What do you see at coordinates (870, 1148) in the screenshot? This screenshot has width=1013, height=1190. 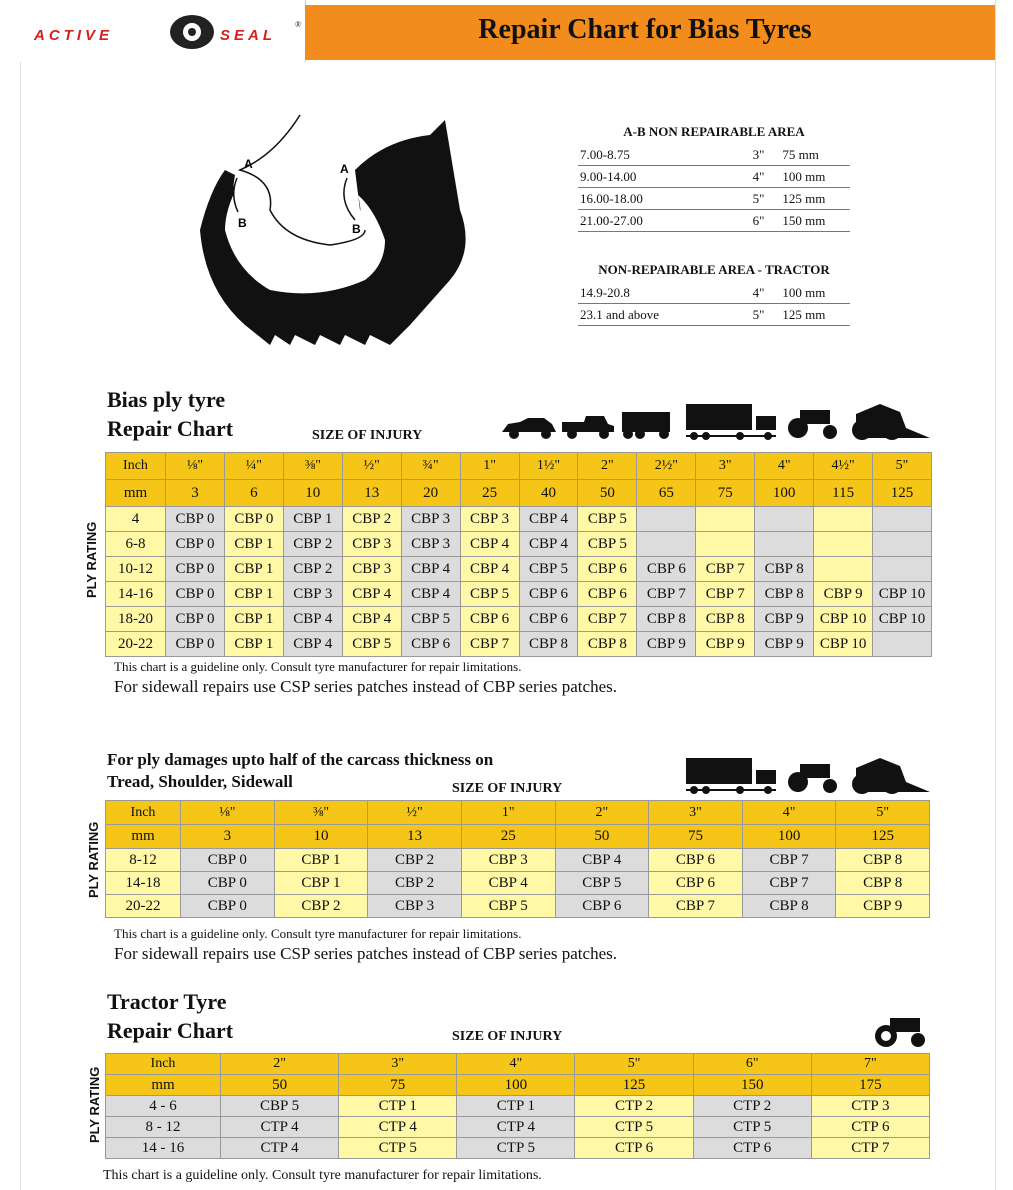 I see `cell: CTP 7` at bounding box center [870, 1148].